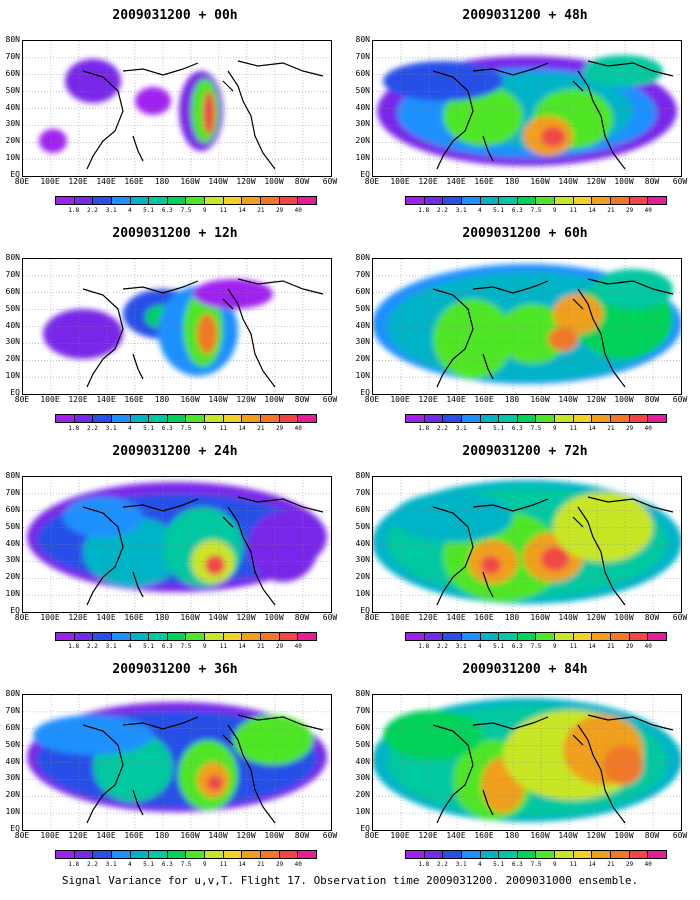 The image size is (700, 900). I want to click on colorbar-label: 5.1, so click(498, 864).